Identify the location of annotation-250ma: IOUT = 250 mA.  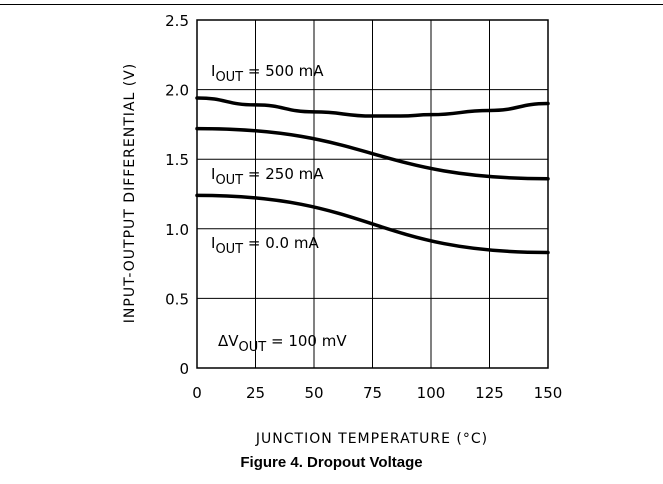
(267, 176).